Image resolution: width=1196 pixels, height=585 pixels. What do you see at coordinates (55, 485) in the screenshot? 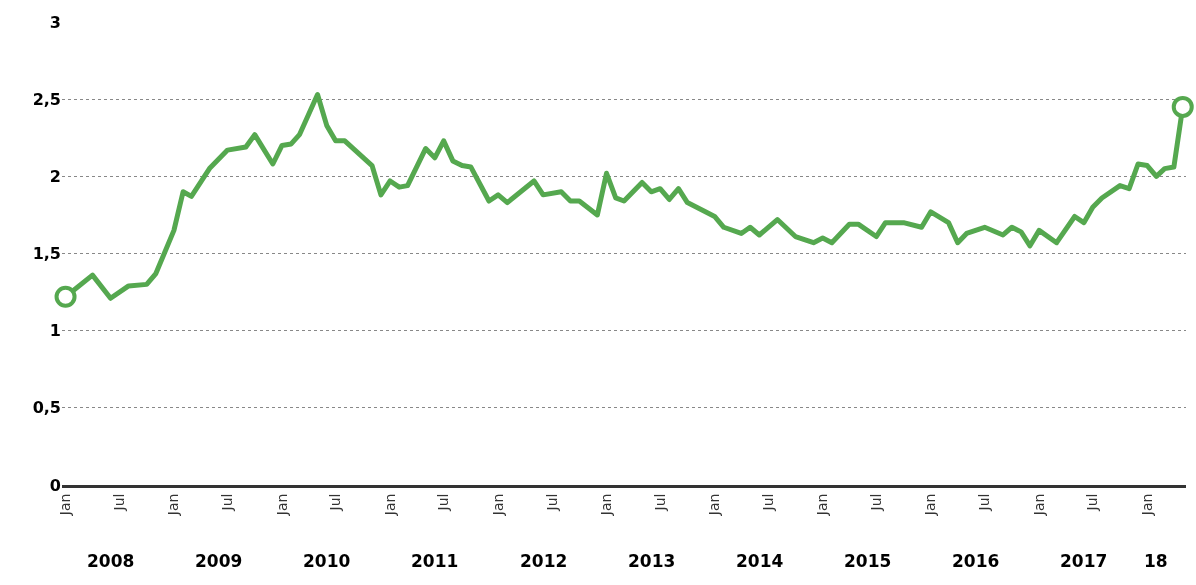
I see `y-tick-label: 0` at bounding box center [55, 485].